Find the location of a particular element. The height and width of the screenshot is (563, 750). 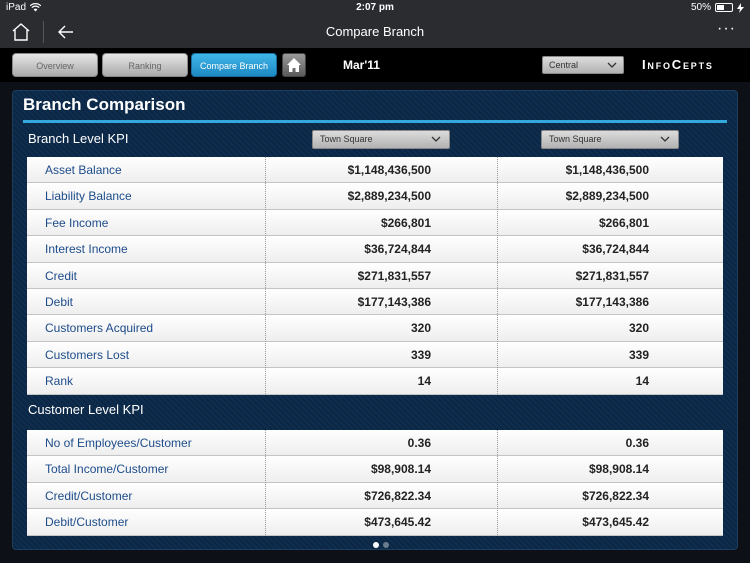

back-arrow-icon is located at coordinates (66, 32).